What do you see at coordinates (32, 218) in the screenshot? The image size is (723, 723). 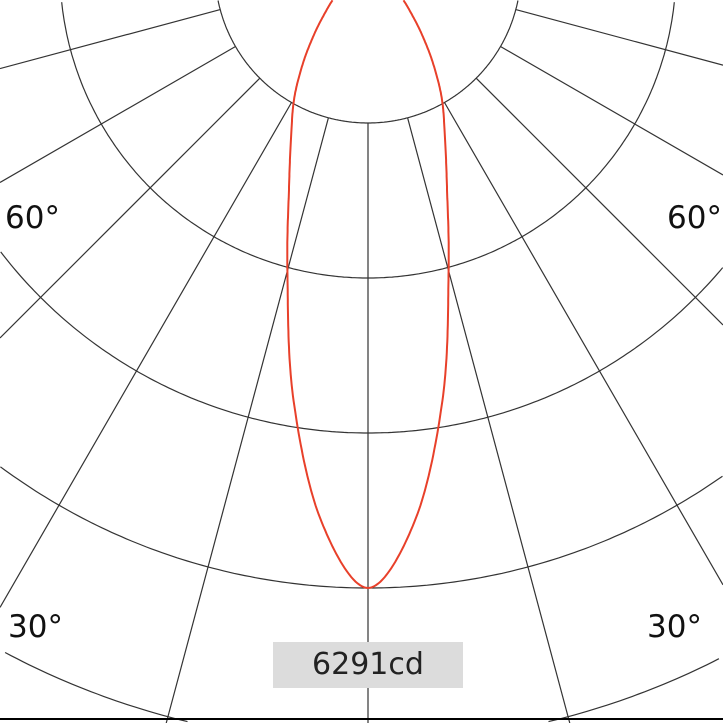 I see `angle-label-60-left: 60°` at bounding box center [32, 218].